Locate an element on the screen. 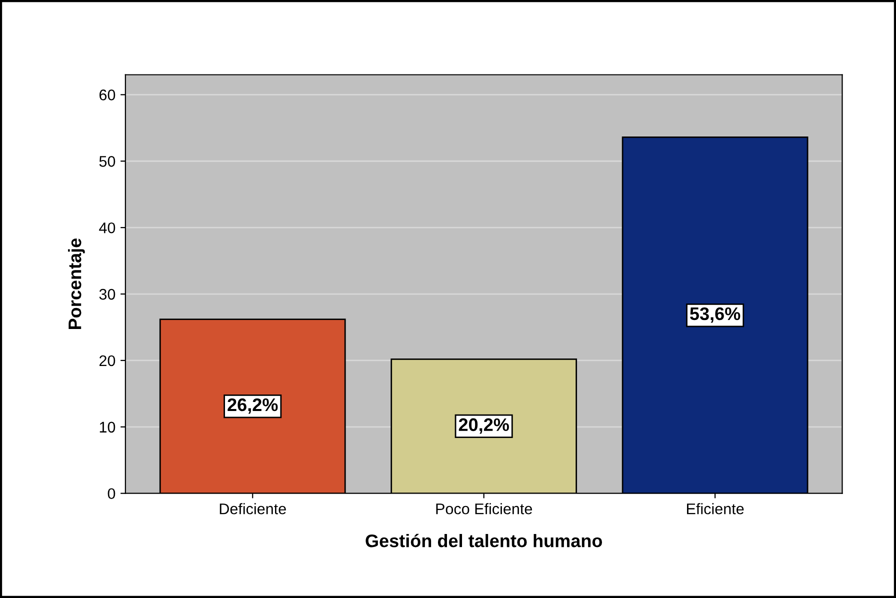  y-tick-label: 30 is located at coordinates (107, 294).